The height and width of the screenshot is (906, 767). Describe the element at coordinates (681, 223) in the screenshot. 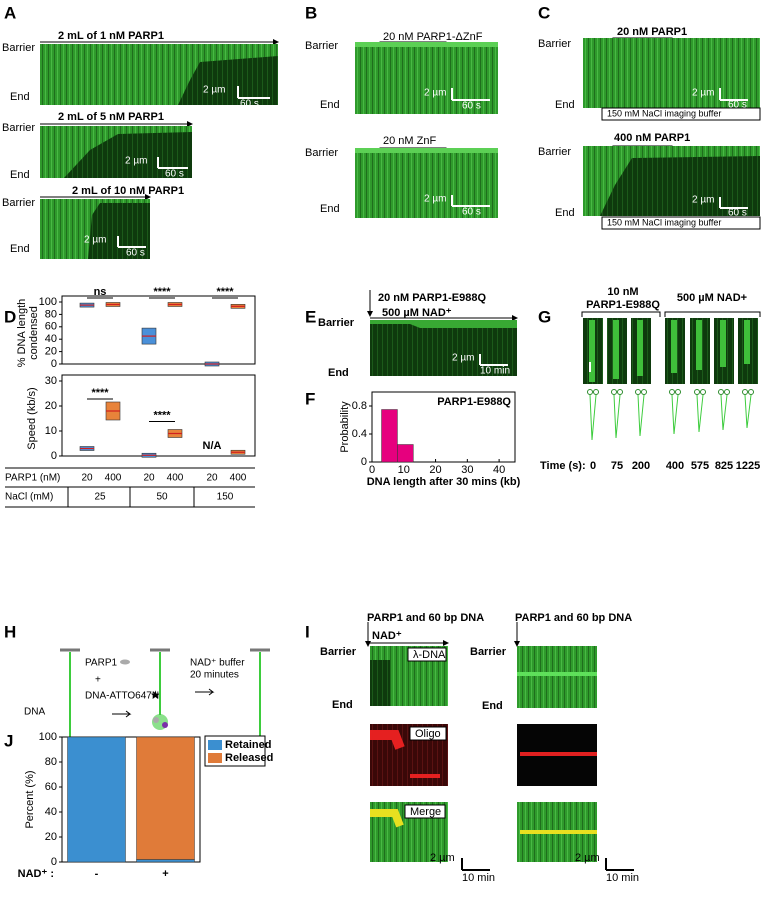

I see `buffer-box` at that location.